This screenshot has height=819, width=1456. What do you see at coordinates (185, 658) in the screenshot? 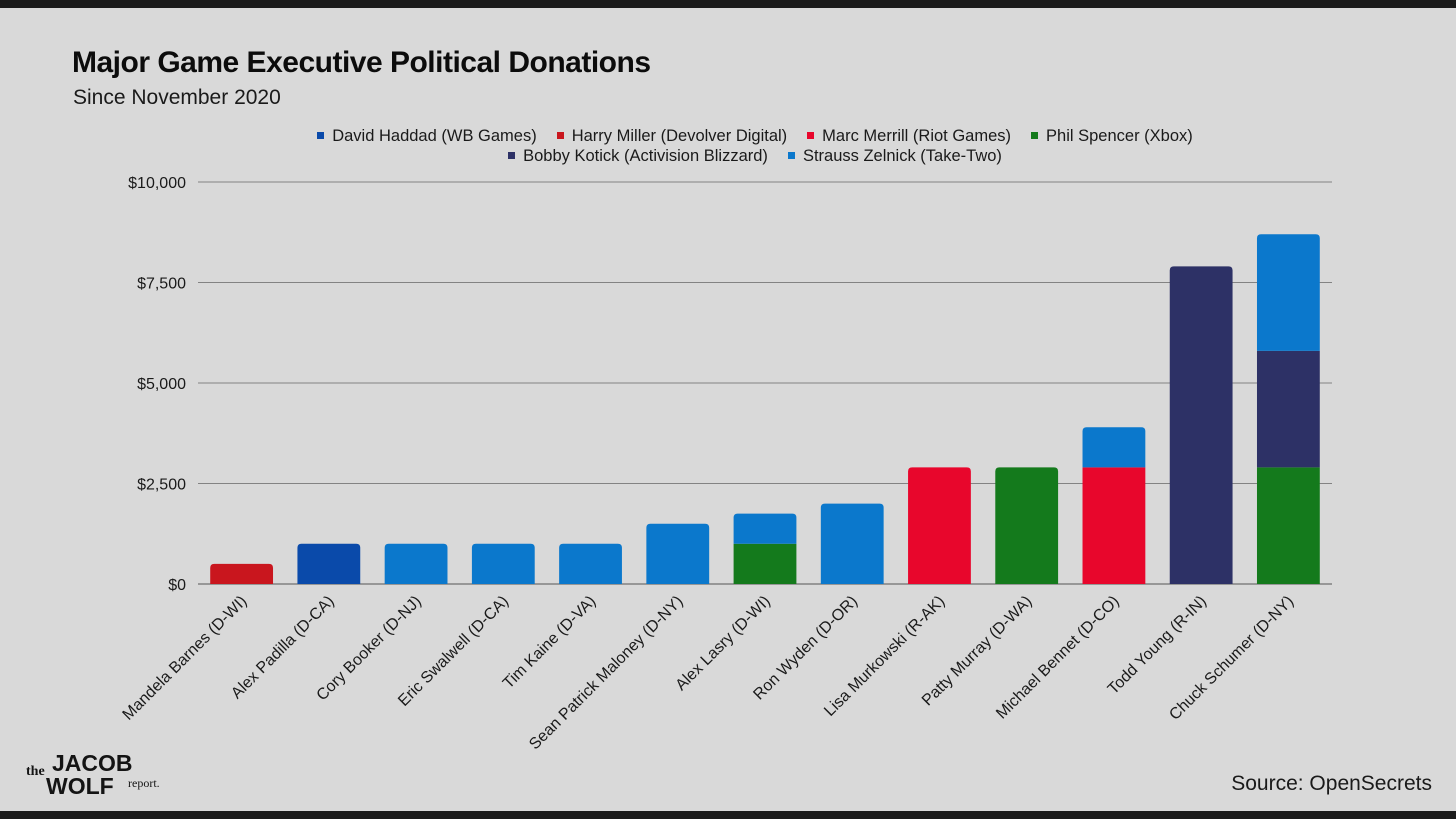
I see `x-tick-label: Mandela Barnes (D-WI)` at bounding box center [185, 658].